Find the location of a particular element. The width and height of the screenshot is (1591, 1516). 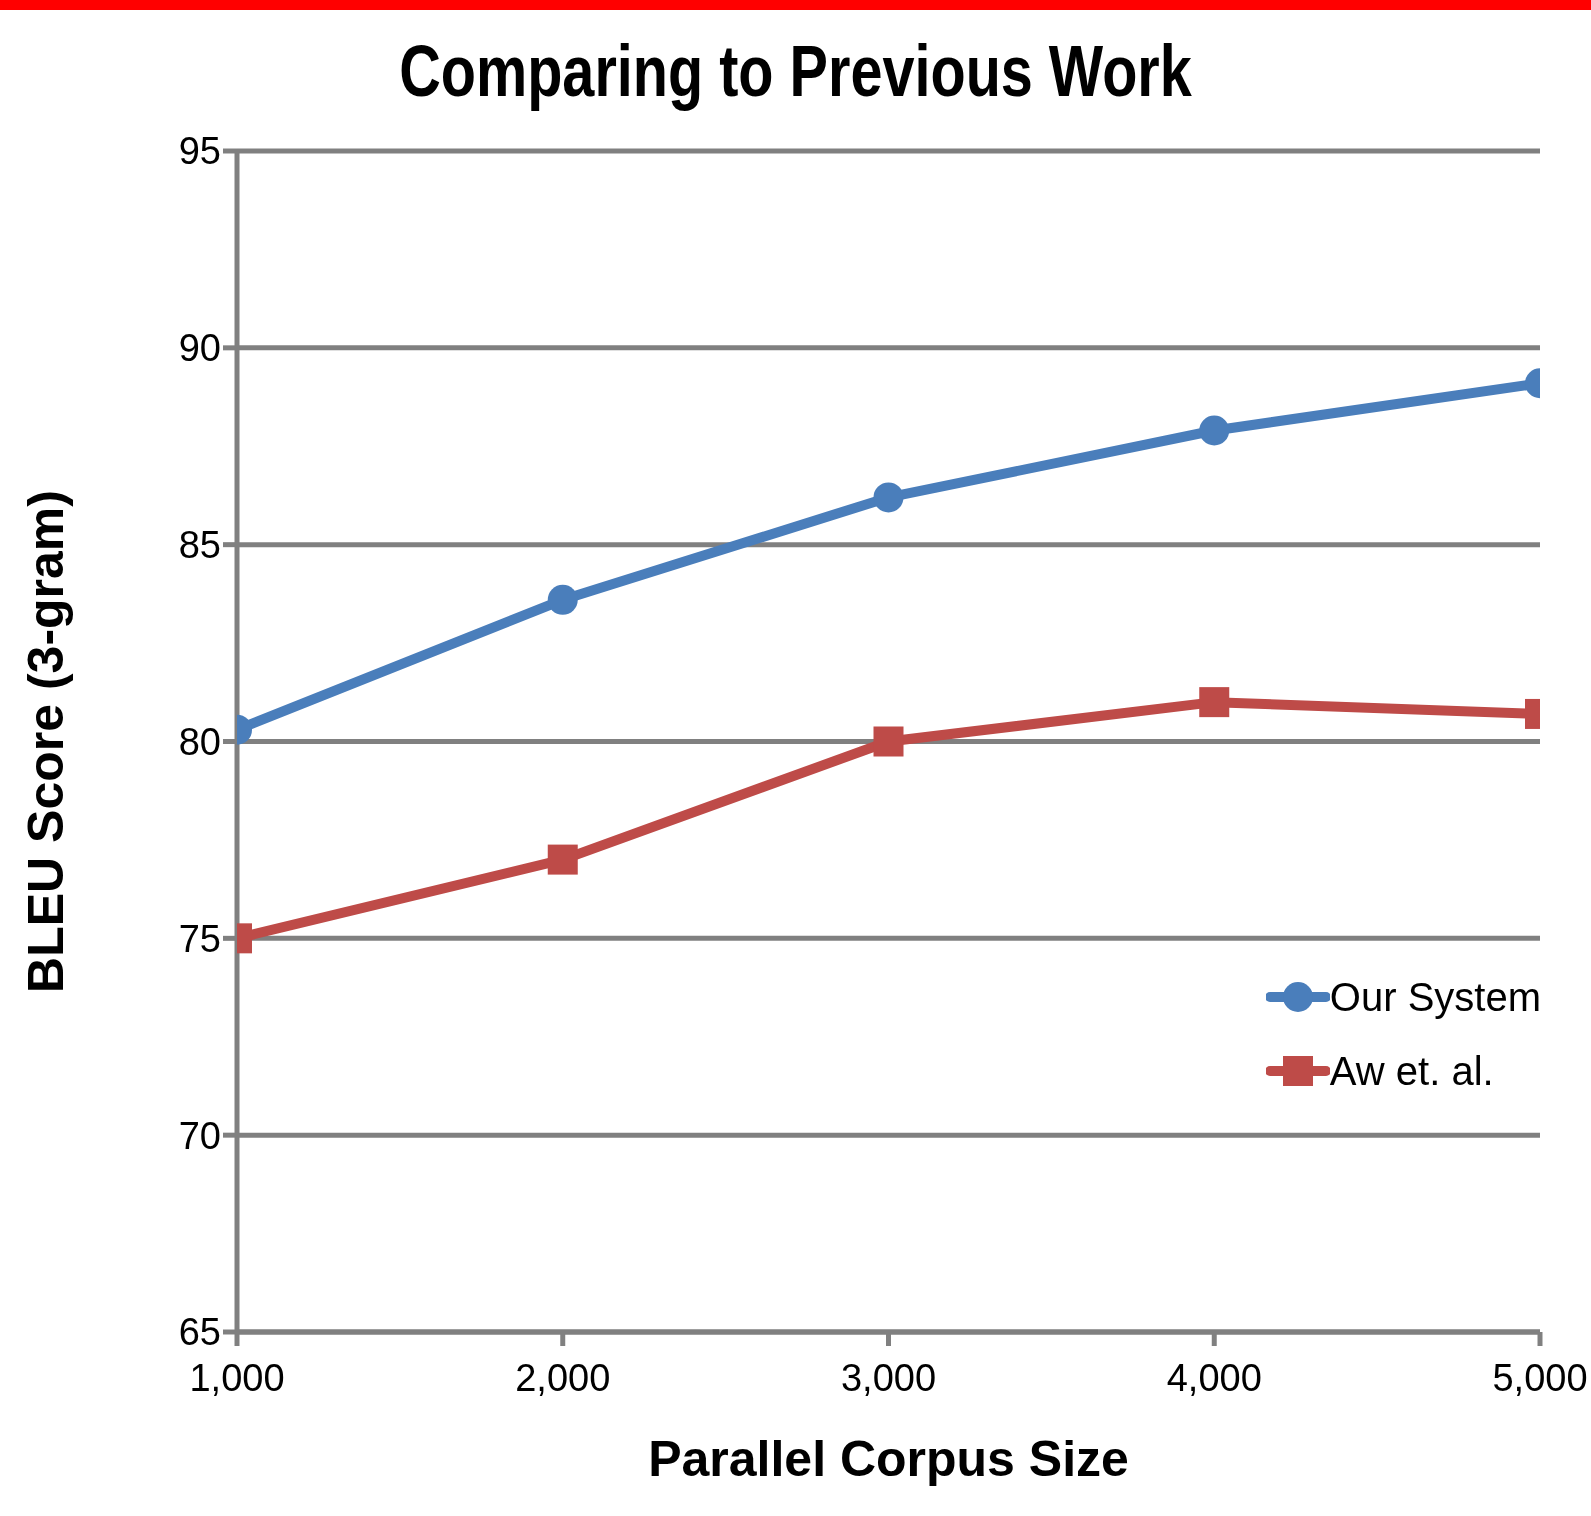

x-tick-label: 3,000 is located at coordinates (888, 1377).